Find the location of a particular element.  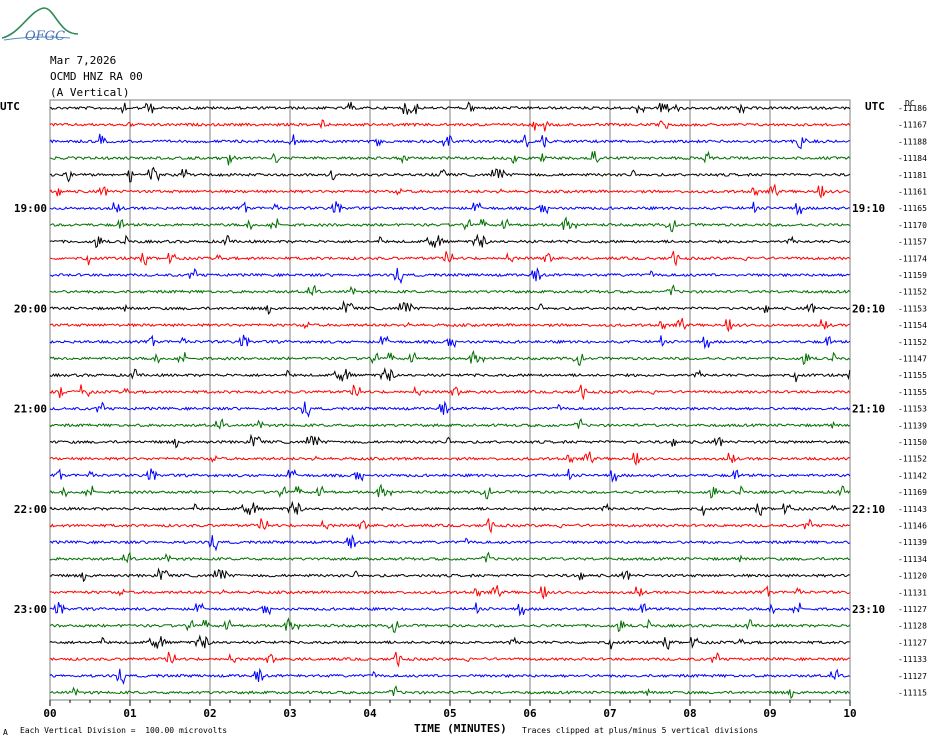

dc-offset-label: -11167 is located at coordinates (912, 125).